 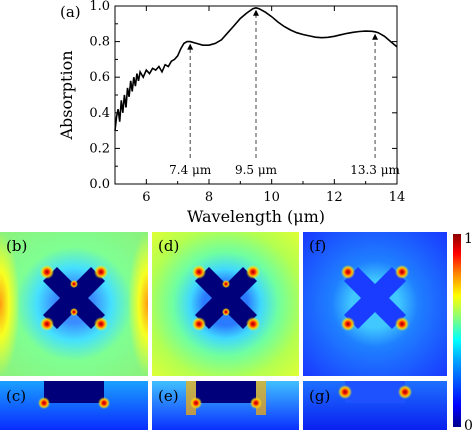 What do you see at coordinates (168, 246) in the screenshot?
I see `panel-label-d: (d)` at bounding box center [168, 246].